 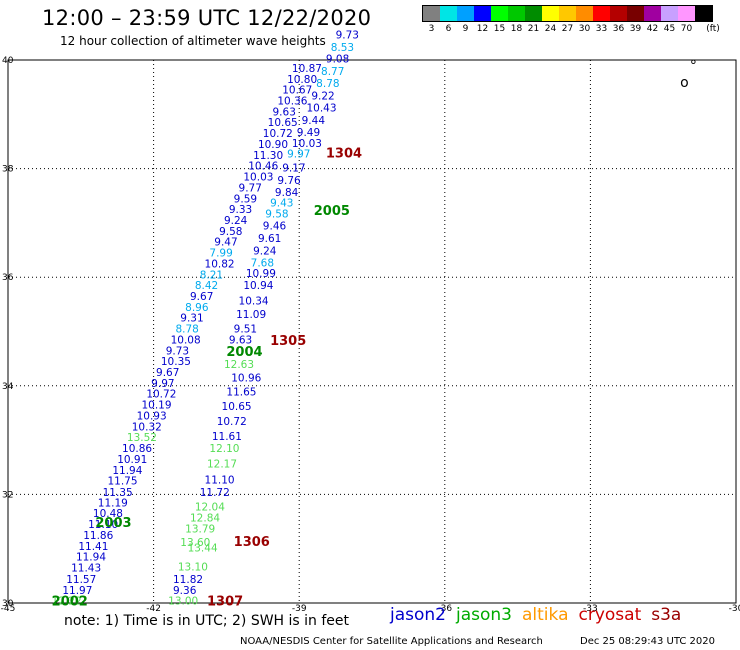 What do you see at coordinates (113, 523) in the screenshot?
I see `track-label: 2003` at bounding box center [113, 523].